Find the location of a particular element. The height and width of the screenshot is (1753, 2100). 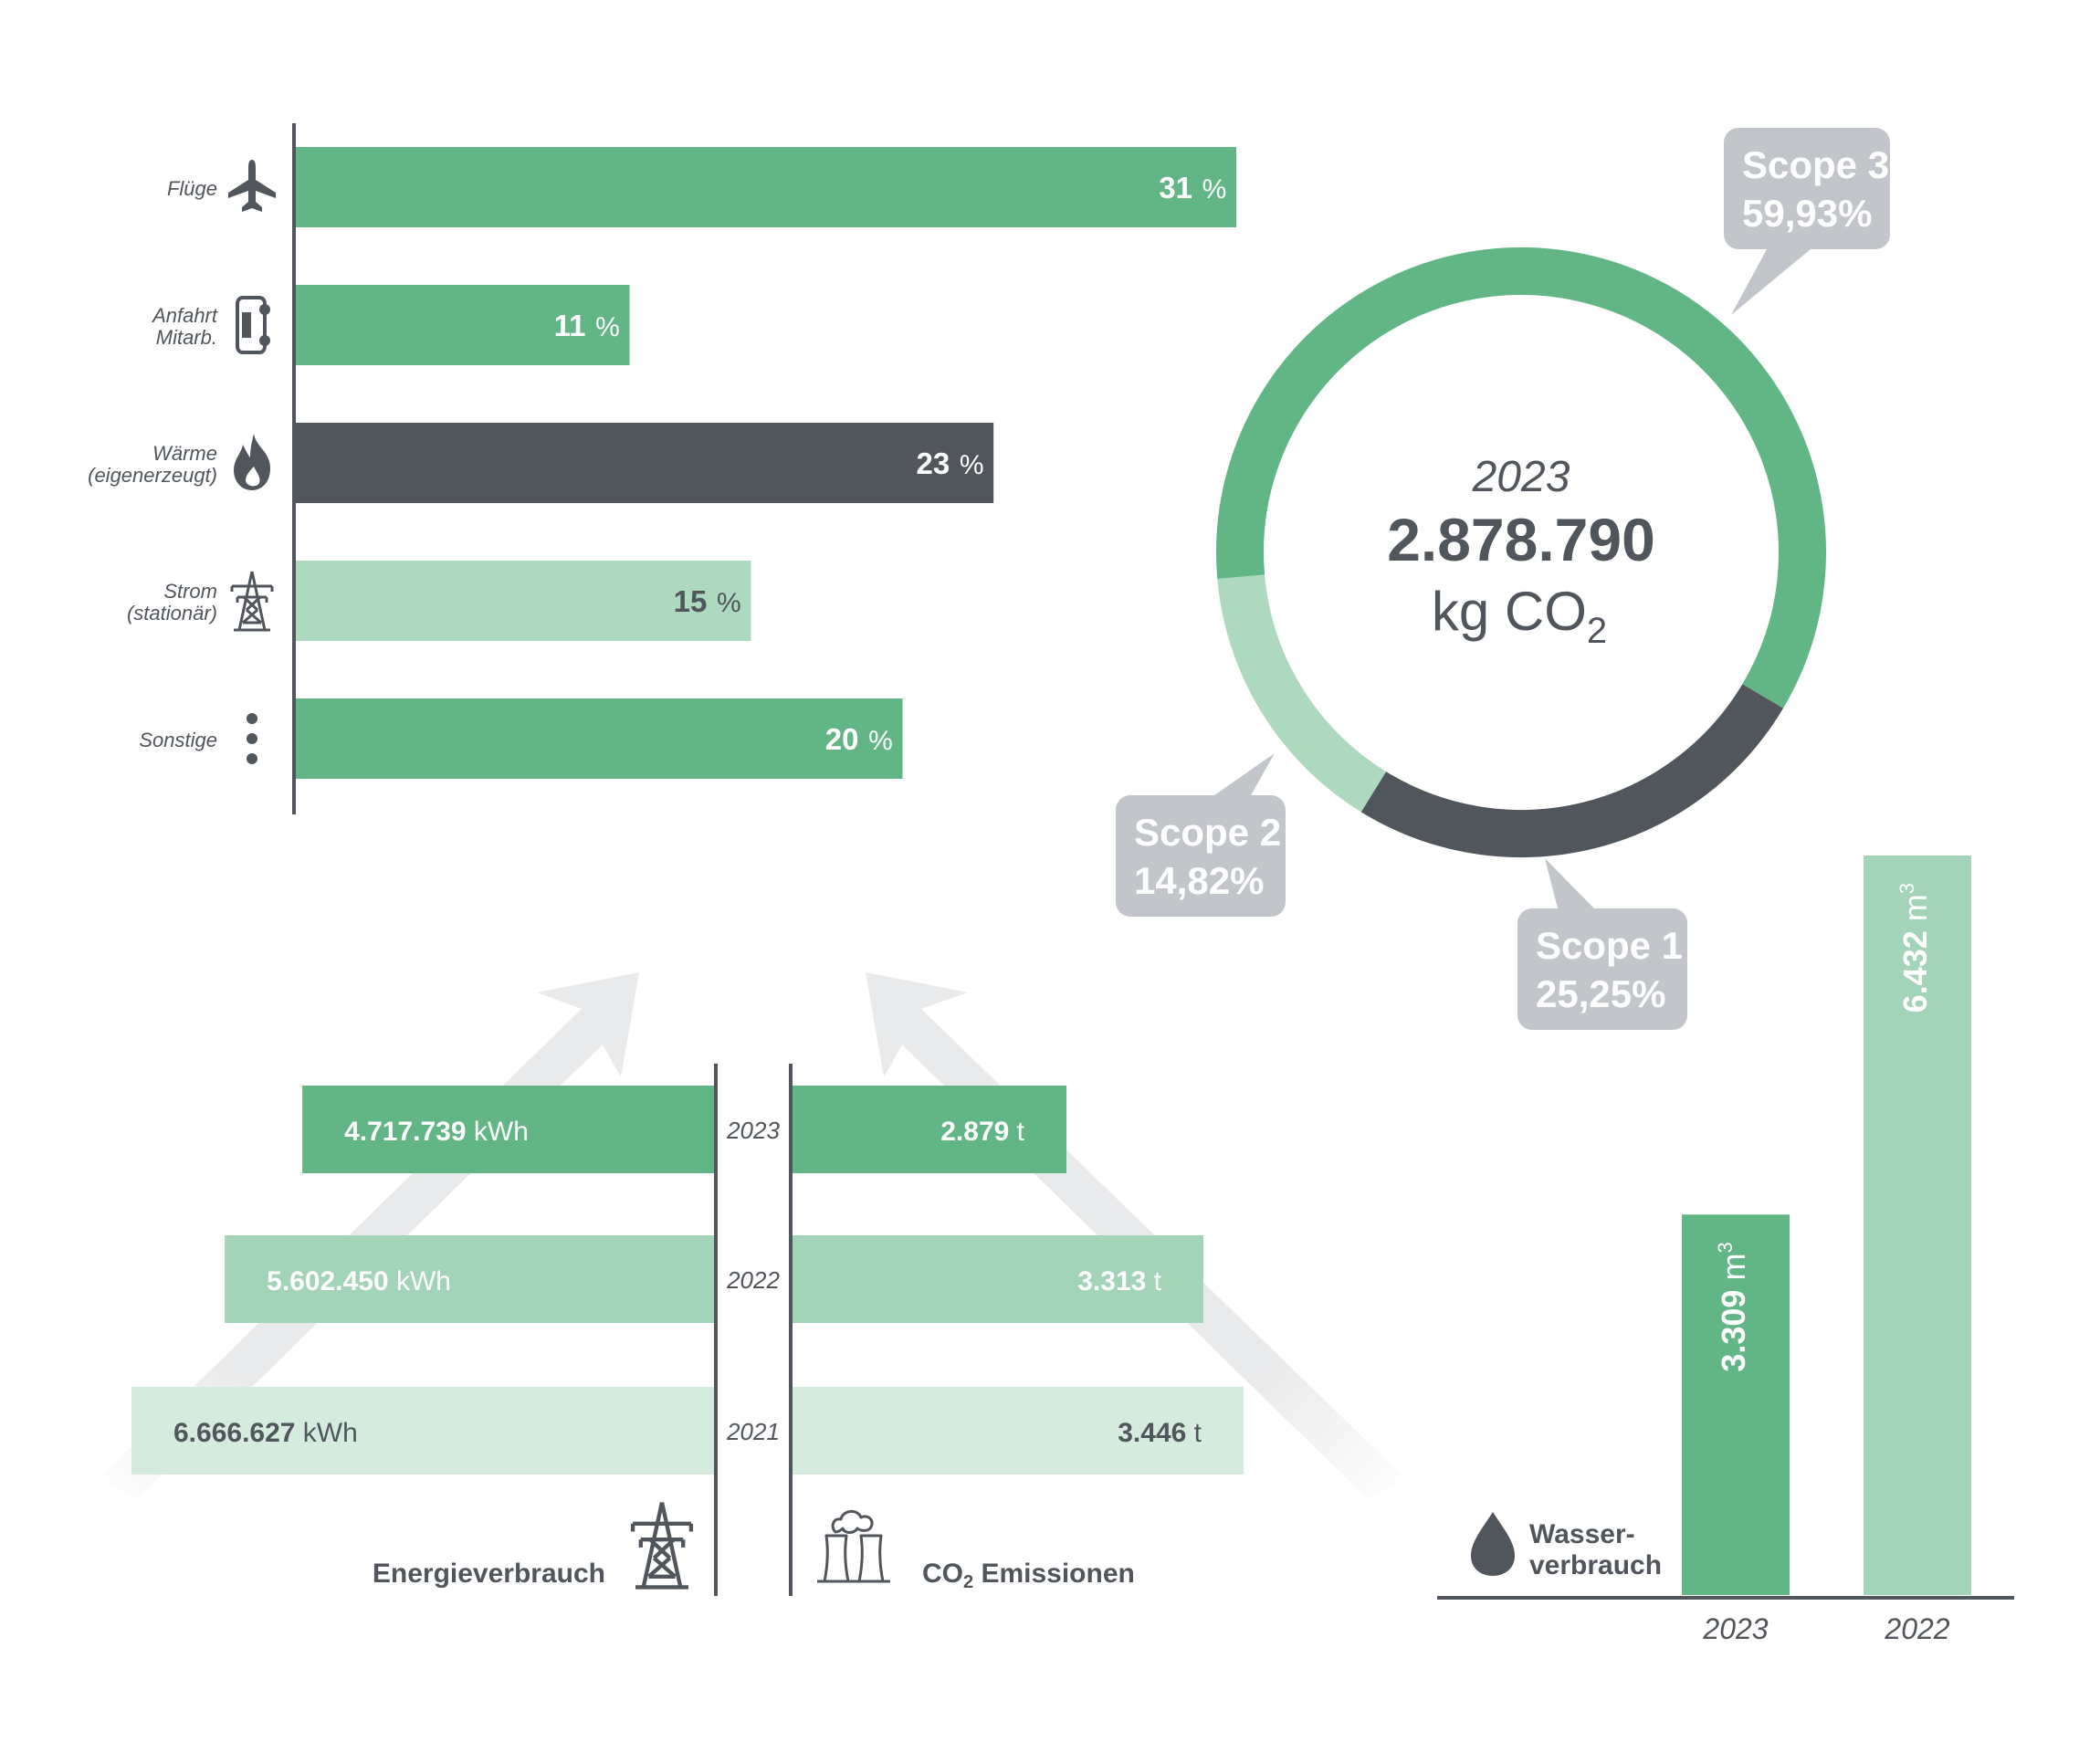

donut-center-year: 2023 is located at coordinates (1521, 477).